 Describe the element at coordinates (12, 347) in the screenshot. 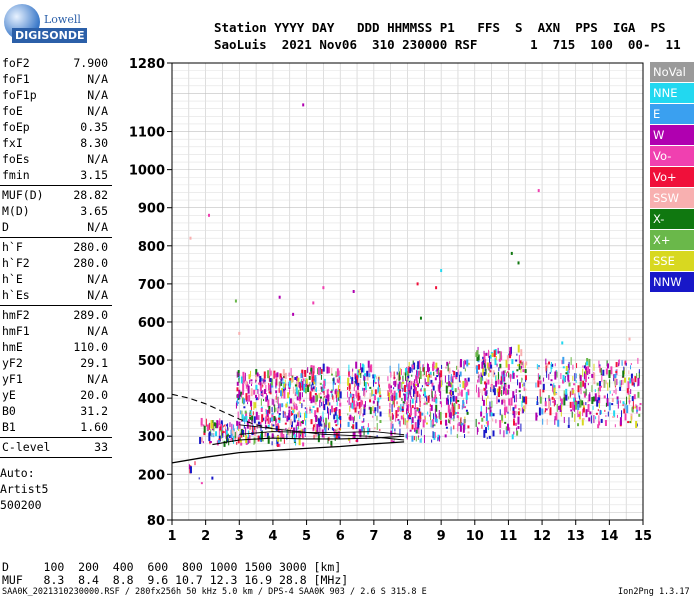

I see `param-name: hmE` at that location.